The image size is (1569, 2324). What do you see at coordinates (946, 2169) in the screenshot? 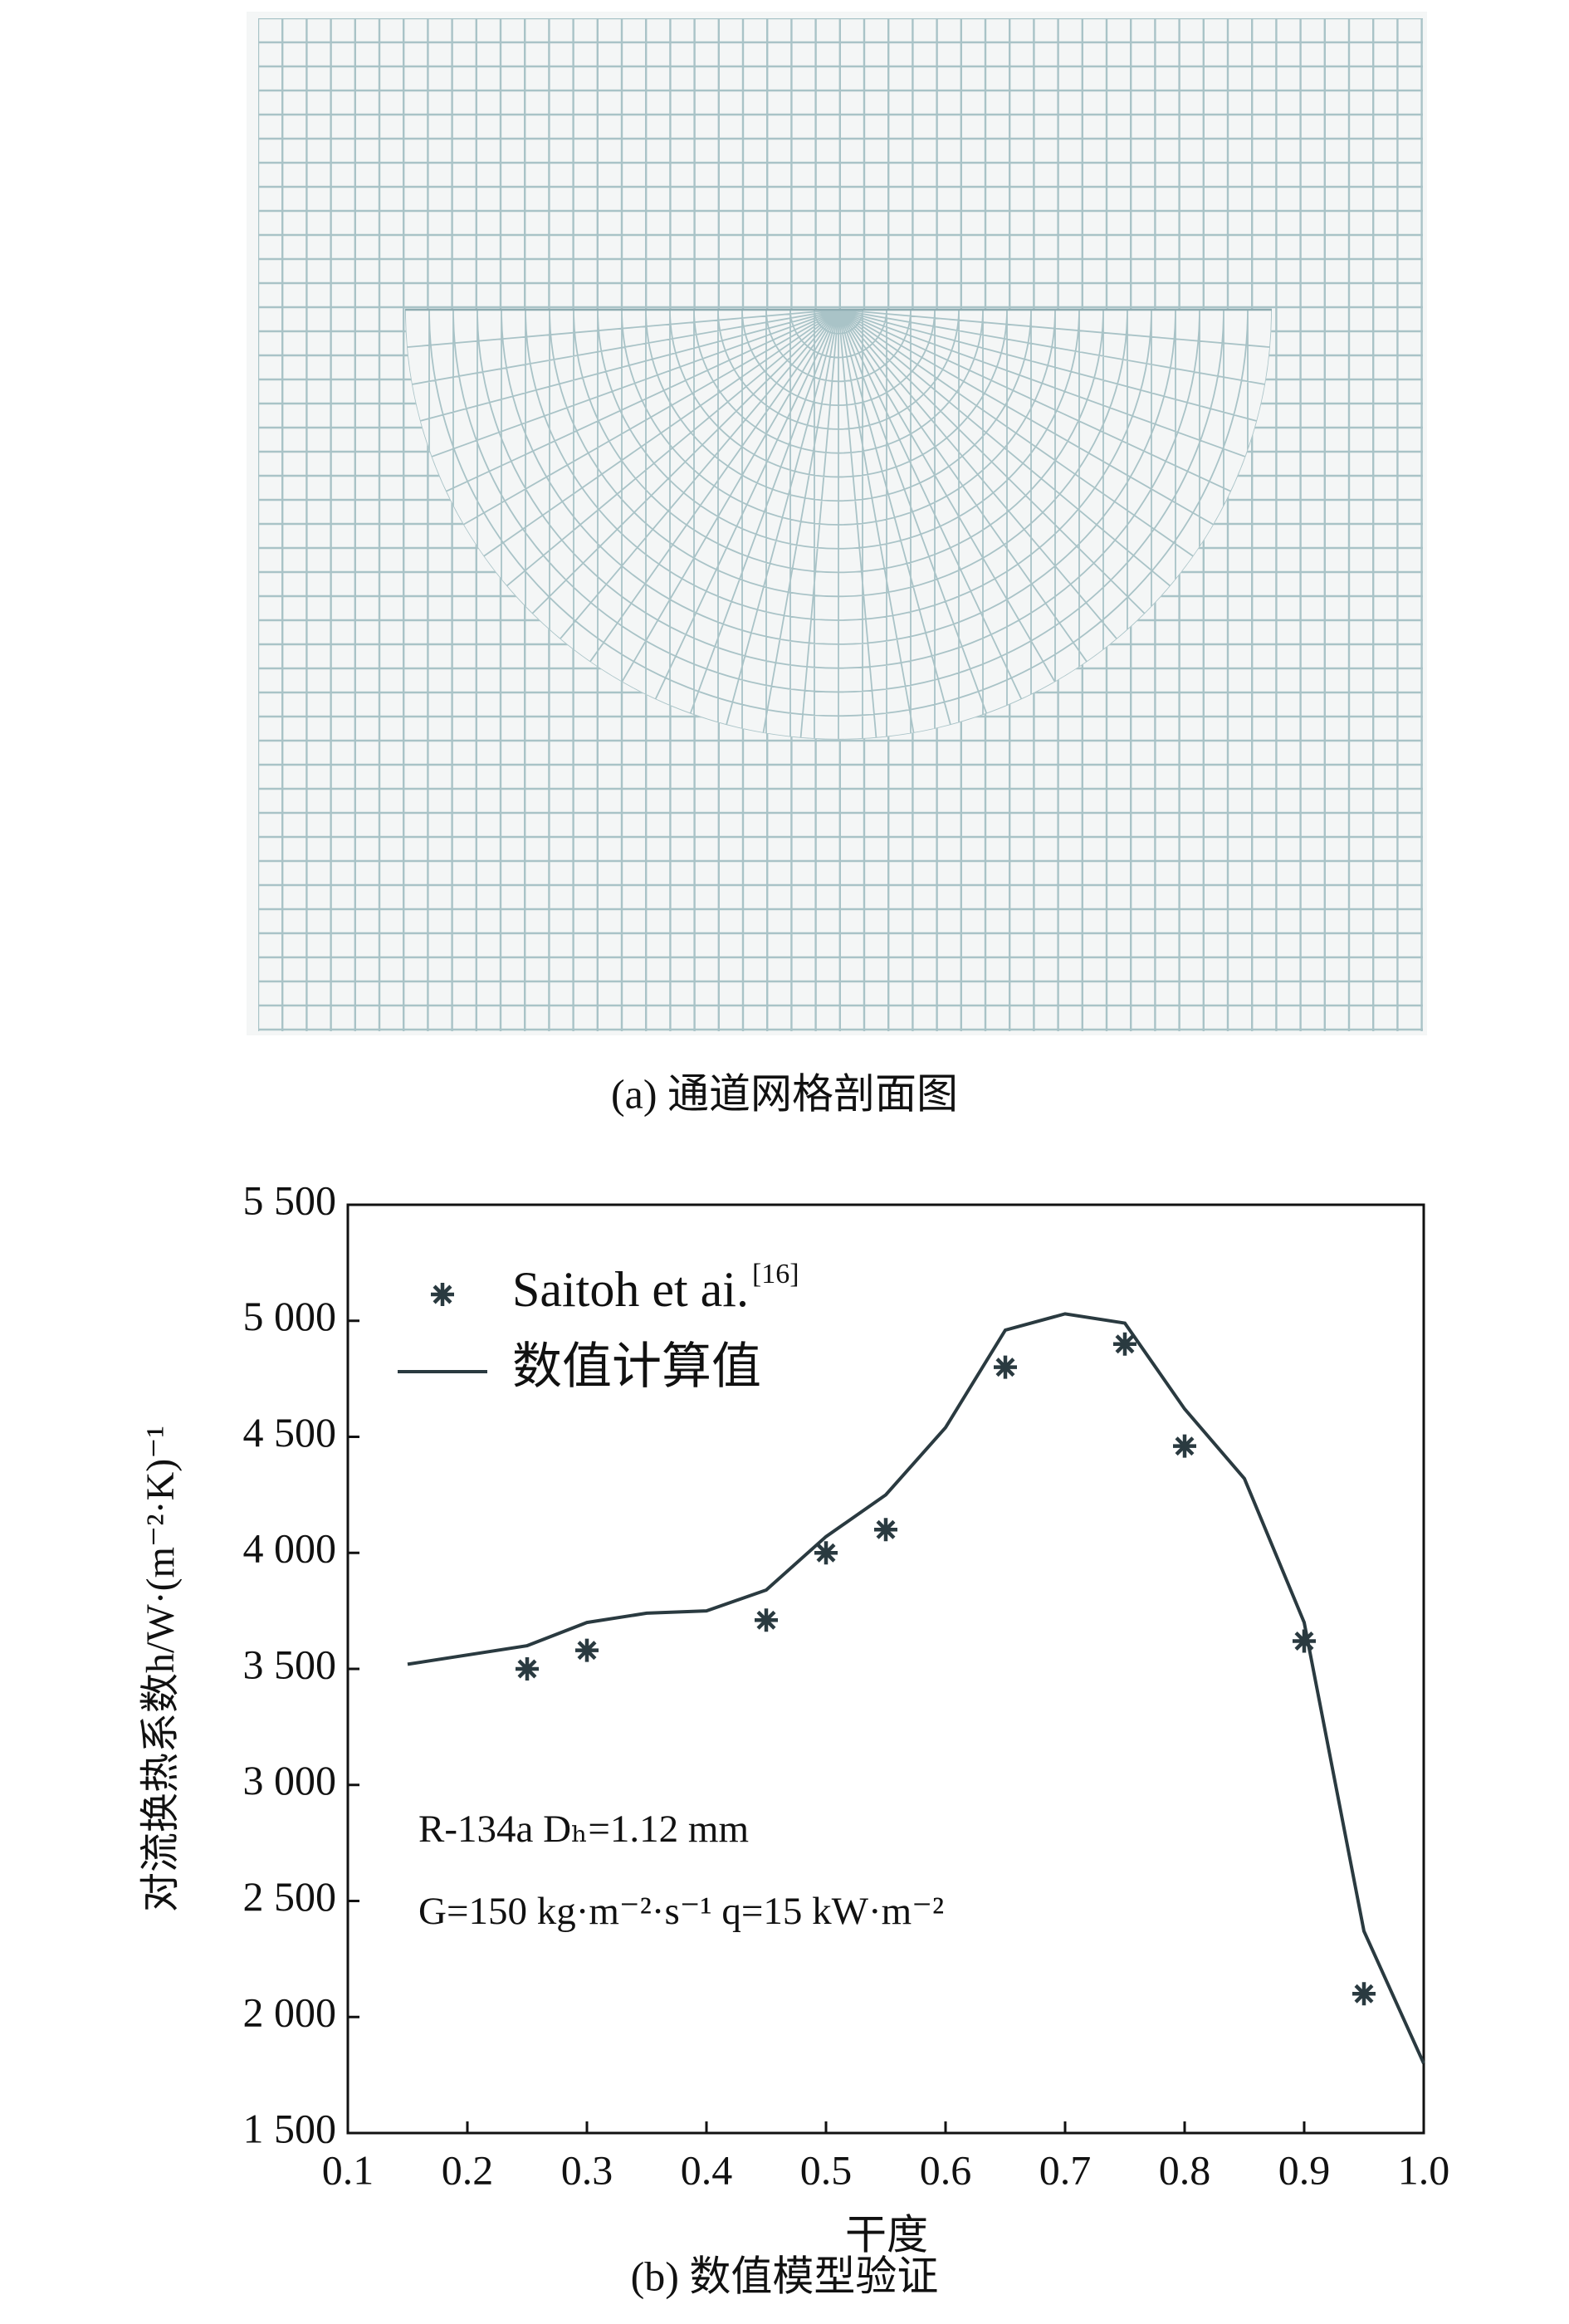
I see `x-tick-label: 0.6` at bounding box center [946, 2169].